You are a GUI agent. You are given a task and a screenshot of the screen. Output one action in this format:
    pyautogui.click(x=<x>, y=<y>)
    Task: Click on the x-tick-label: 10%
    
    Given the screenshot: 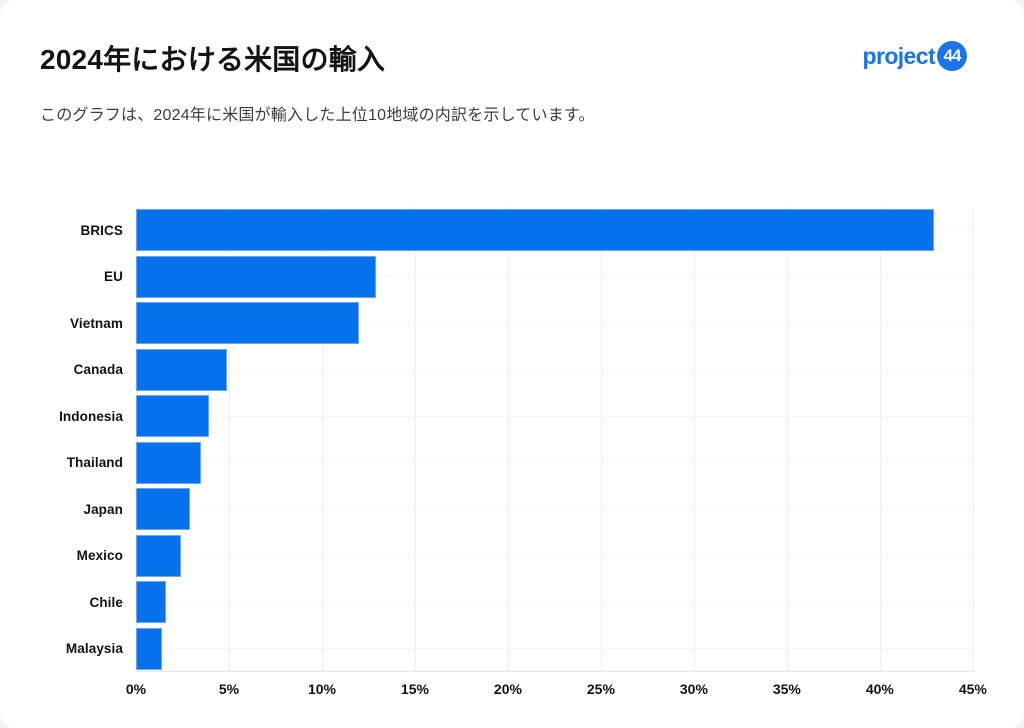 What is the action you would take?
    pyautogui.click(x=321, y=689)
    